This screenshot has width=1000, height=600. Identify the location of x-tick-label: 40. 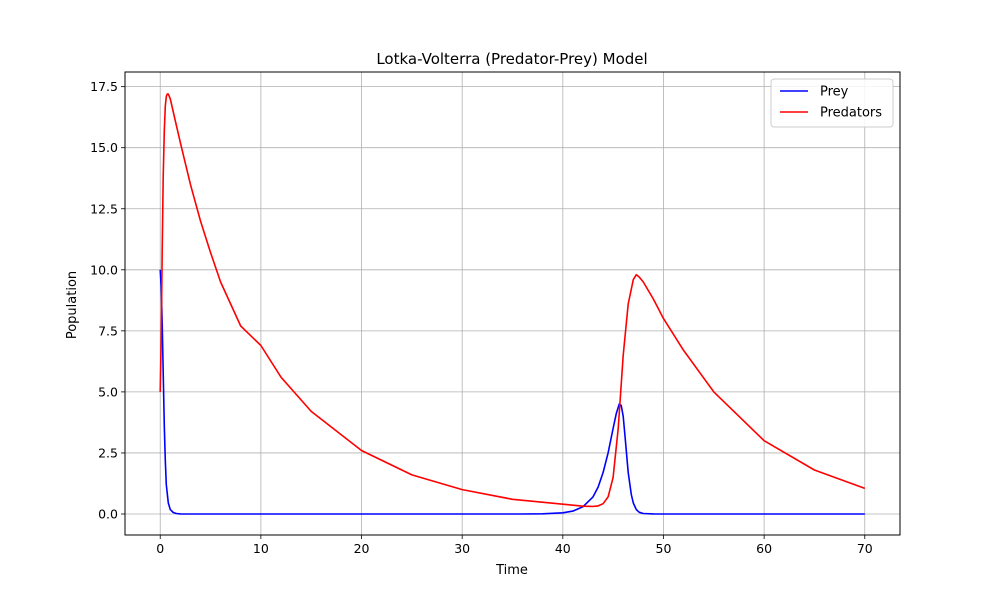
(563, 548).